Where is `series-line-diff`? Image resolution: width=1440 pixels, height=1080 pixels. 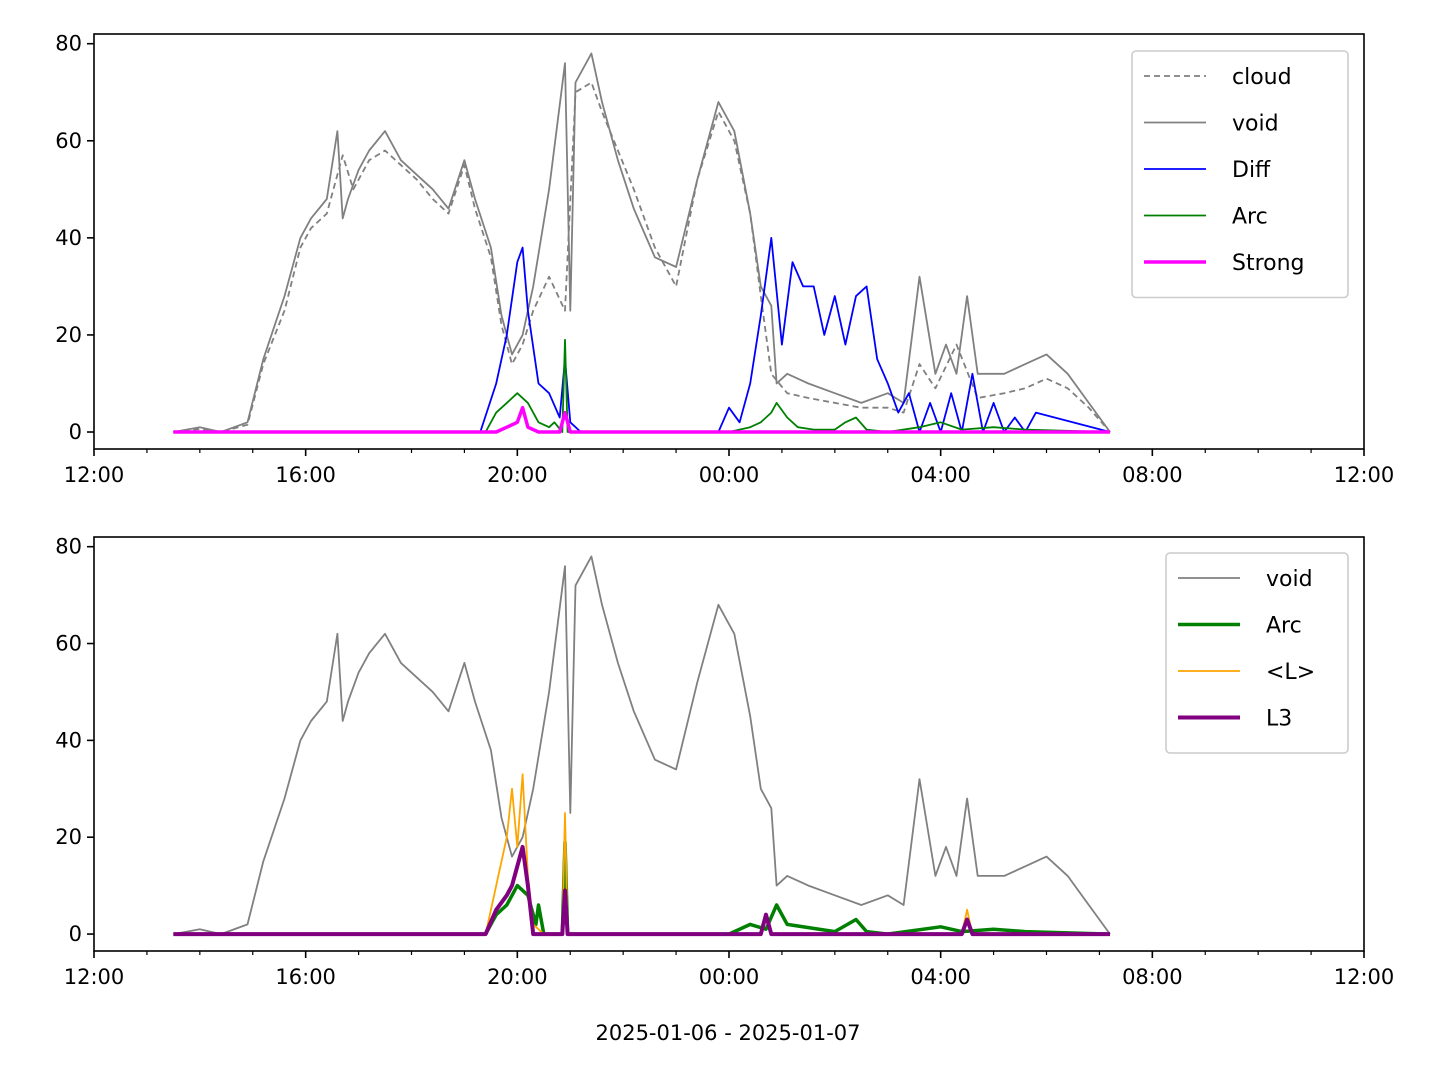 series-line-diff is located at coordinates (642, 334).